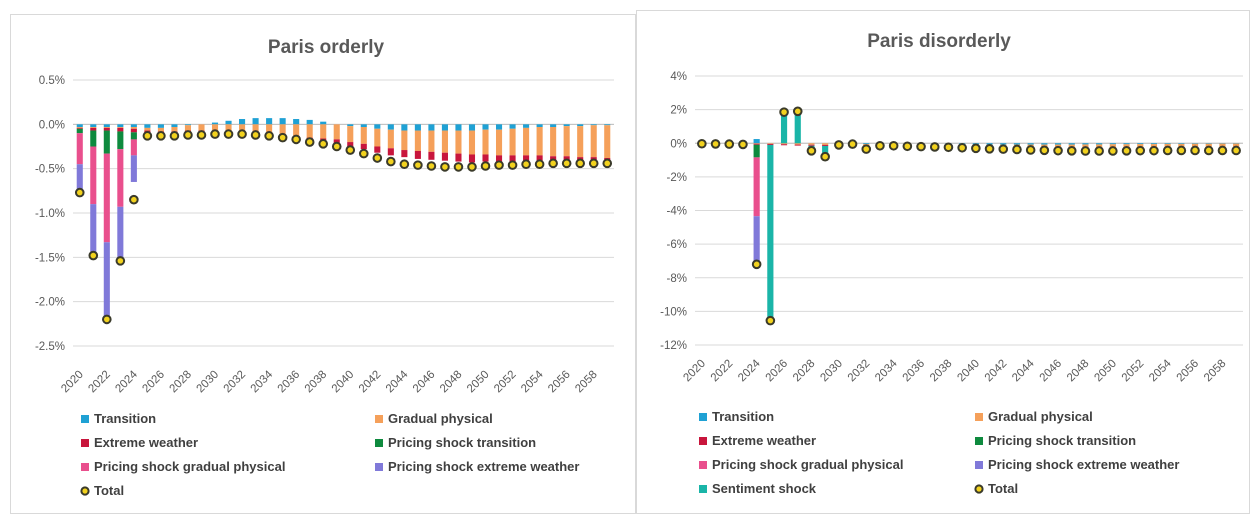  I want to click on chart-2-legend-swatch-pricing-shock-gradual-physical, so click(703, 465).